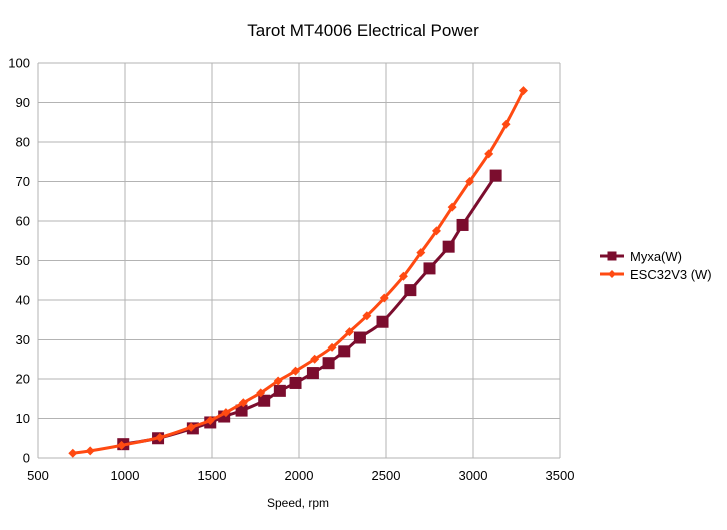 This screenshot has width=727, height=530. I want to click on y-tick-label: 20, so click(23, 379).